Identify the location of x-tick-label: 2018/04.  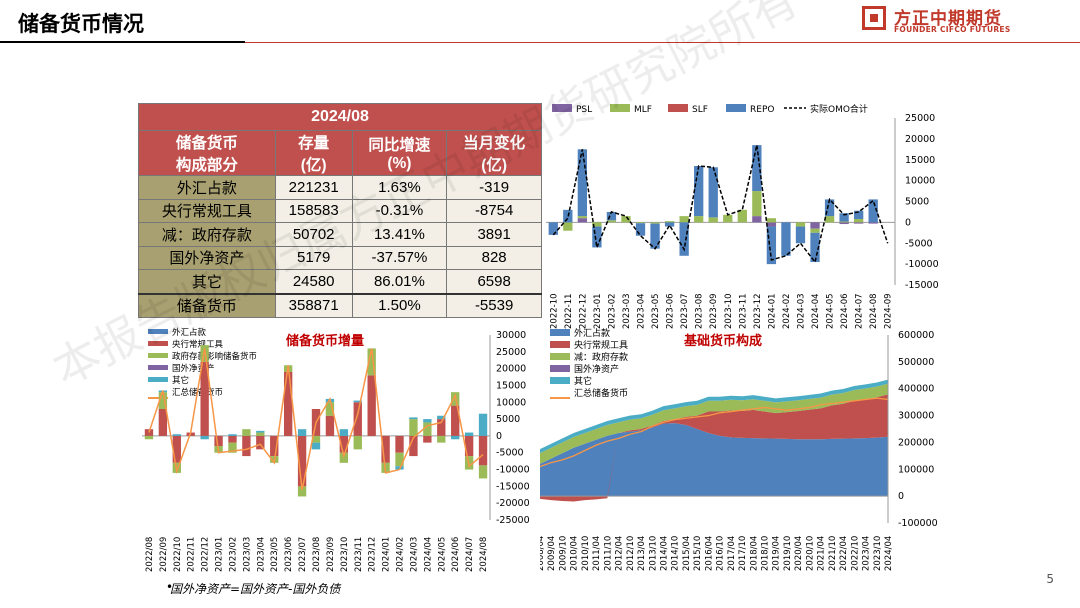
(754, 553).